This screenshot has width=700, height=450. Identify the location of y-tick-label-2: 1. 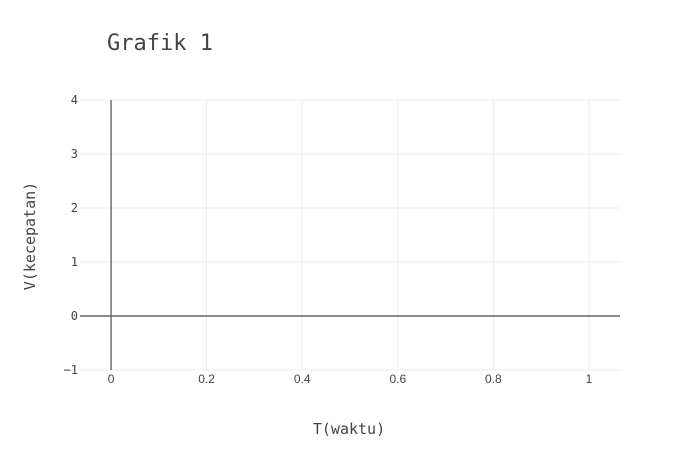
(74, 262).